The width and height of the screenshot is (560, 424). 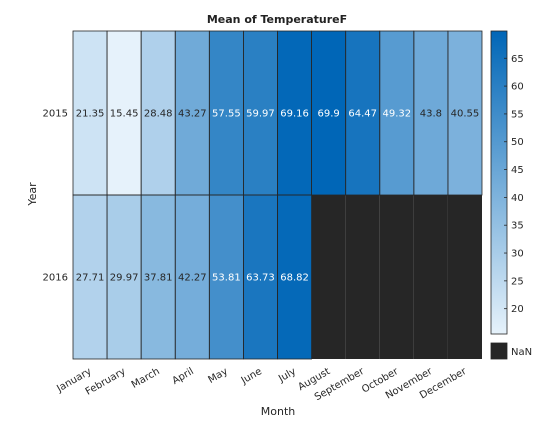 What do you see at coordinates (55, 278) in the screenshot?
I see `y-tick-label: 2016` at bounding box center [55, 278].